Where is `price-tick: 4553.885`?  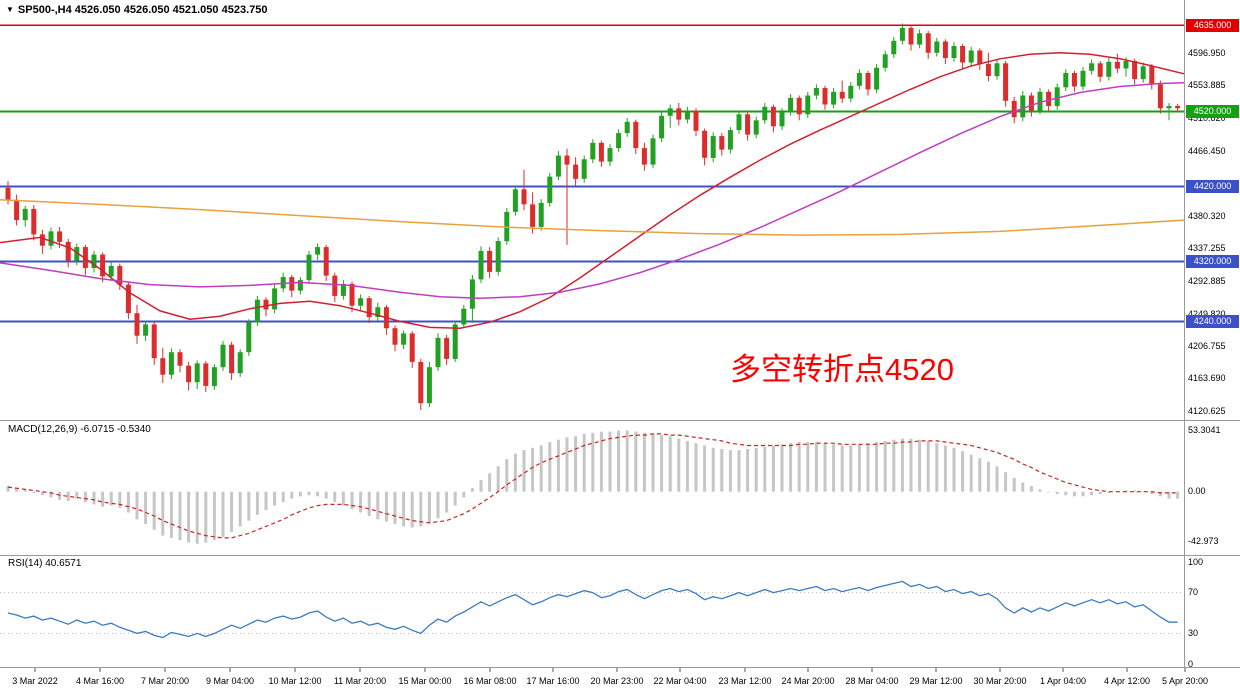
price-tick: 4553.885 is located at coordinates (1207, 85).